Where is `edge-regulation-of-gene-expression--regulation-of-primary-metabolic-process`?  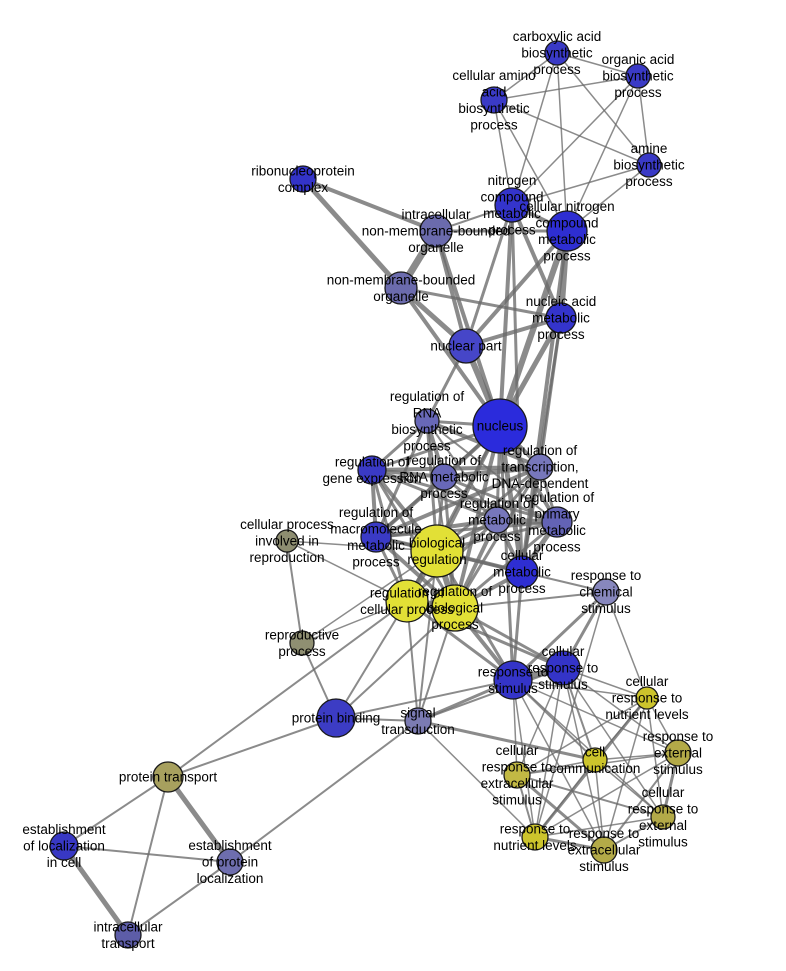 edge-regulation-of-gene-expression--regulation-of-primary-metabolic-process is located at coordinates (464, 496).